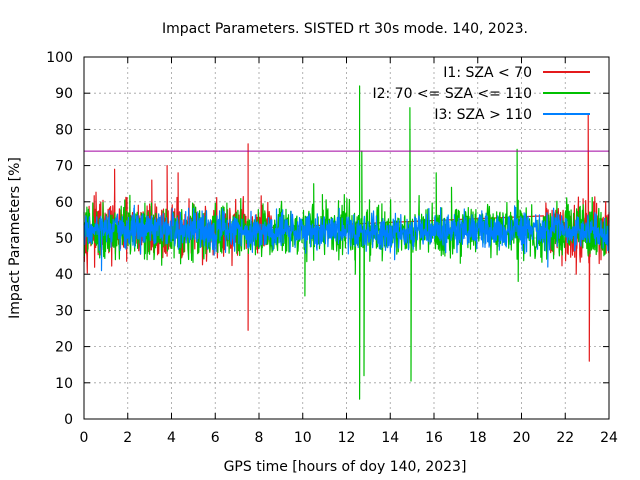  Describe the element at coordinates (64, 384) in the screenshot. I see `y-tick-label: 10` at that location.